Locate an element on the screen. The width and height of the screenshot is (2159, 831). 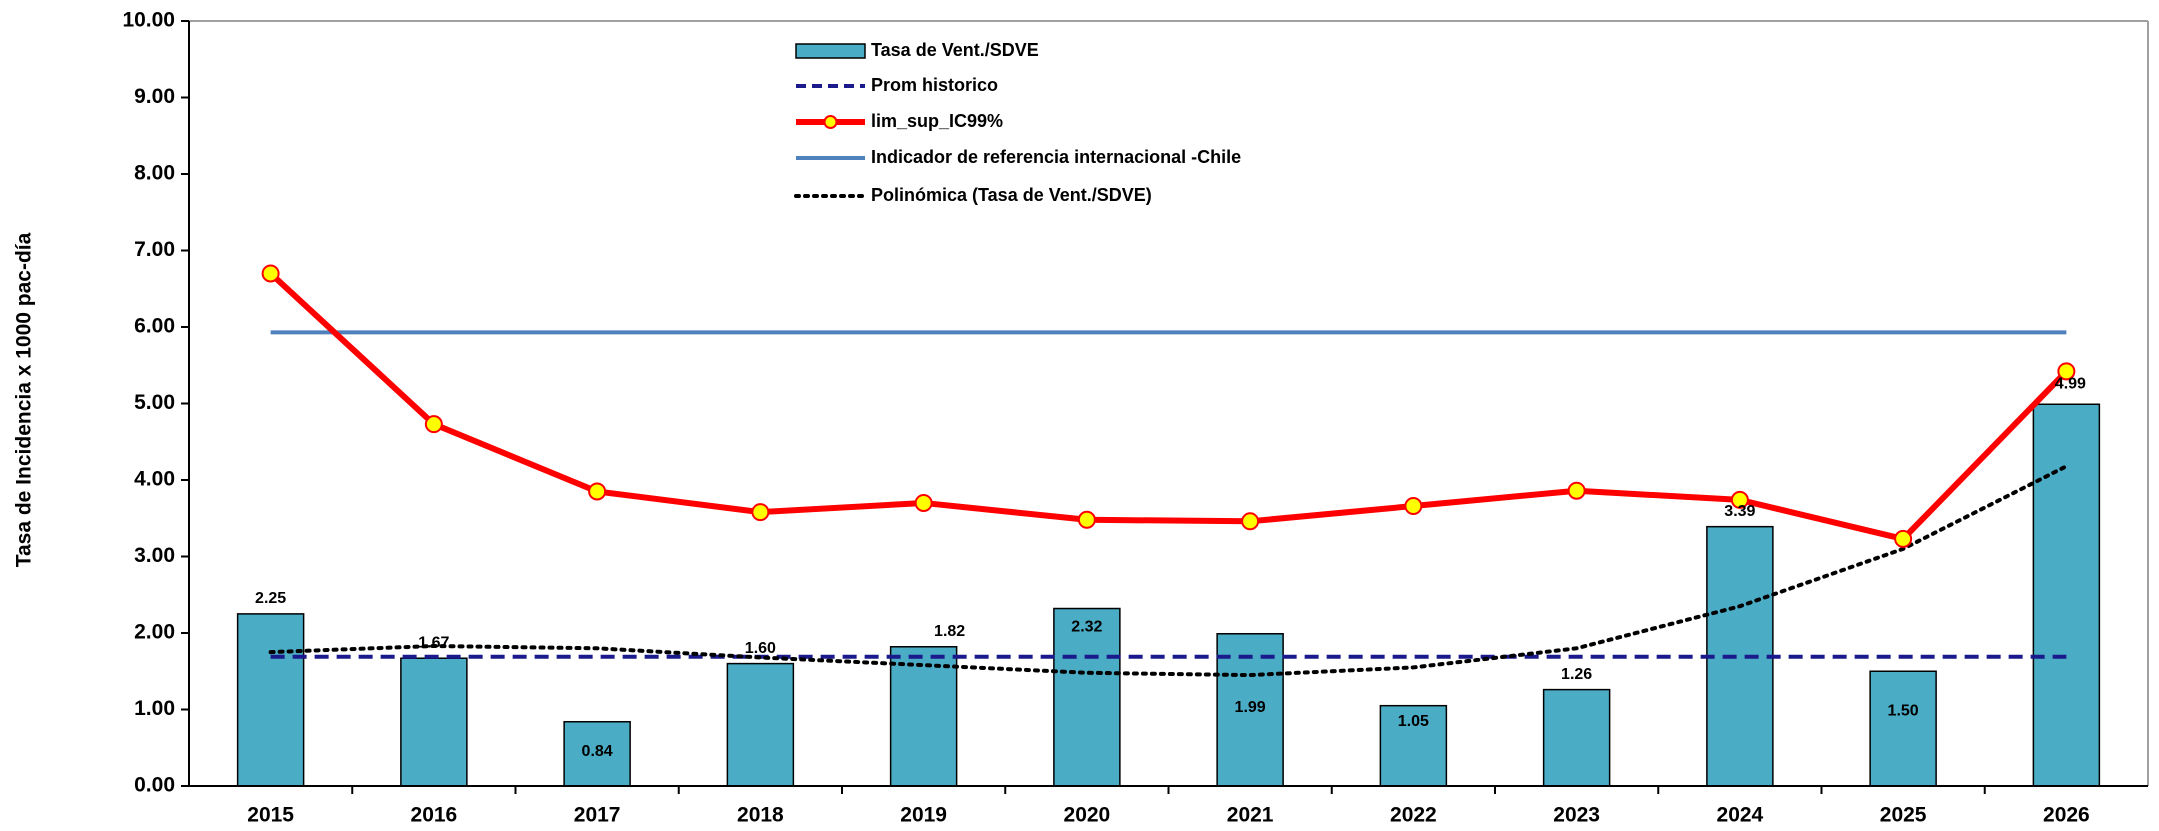
y-tick-label: 9.00 is located at coordinates (154, 96).